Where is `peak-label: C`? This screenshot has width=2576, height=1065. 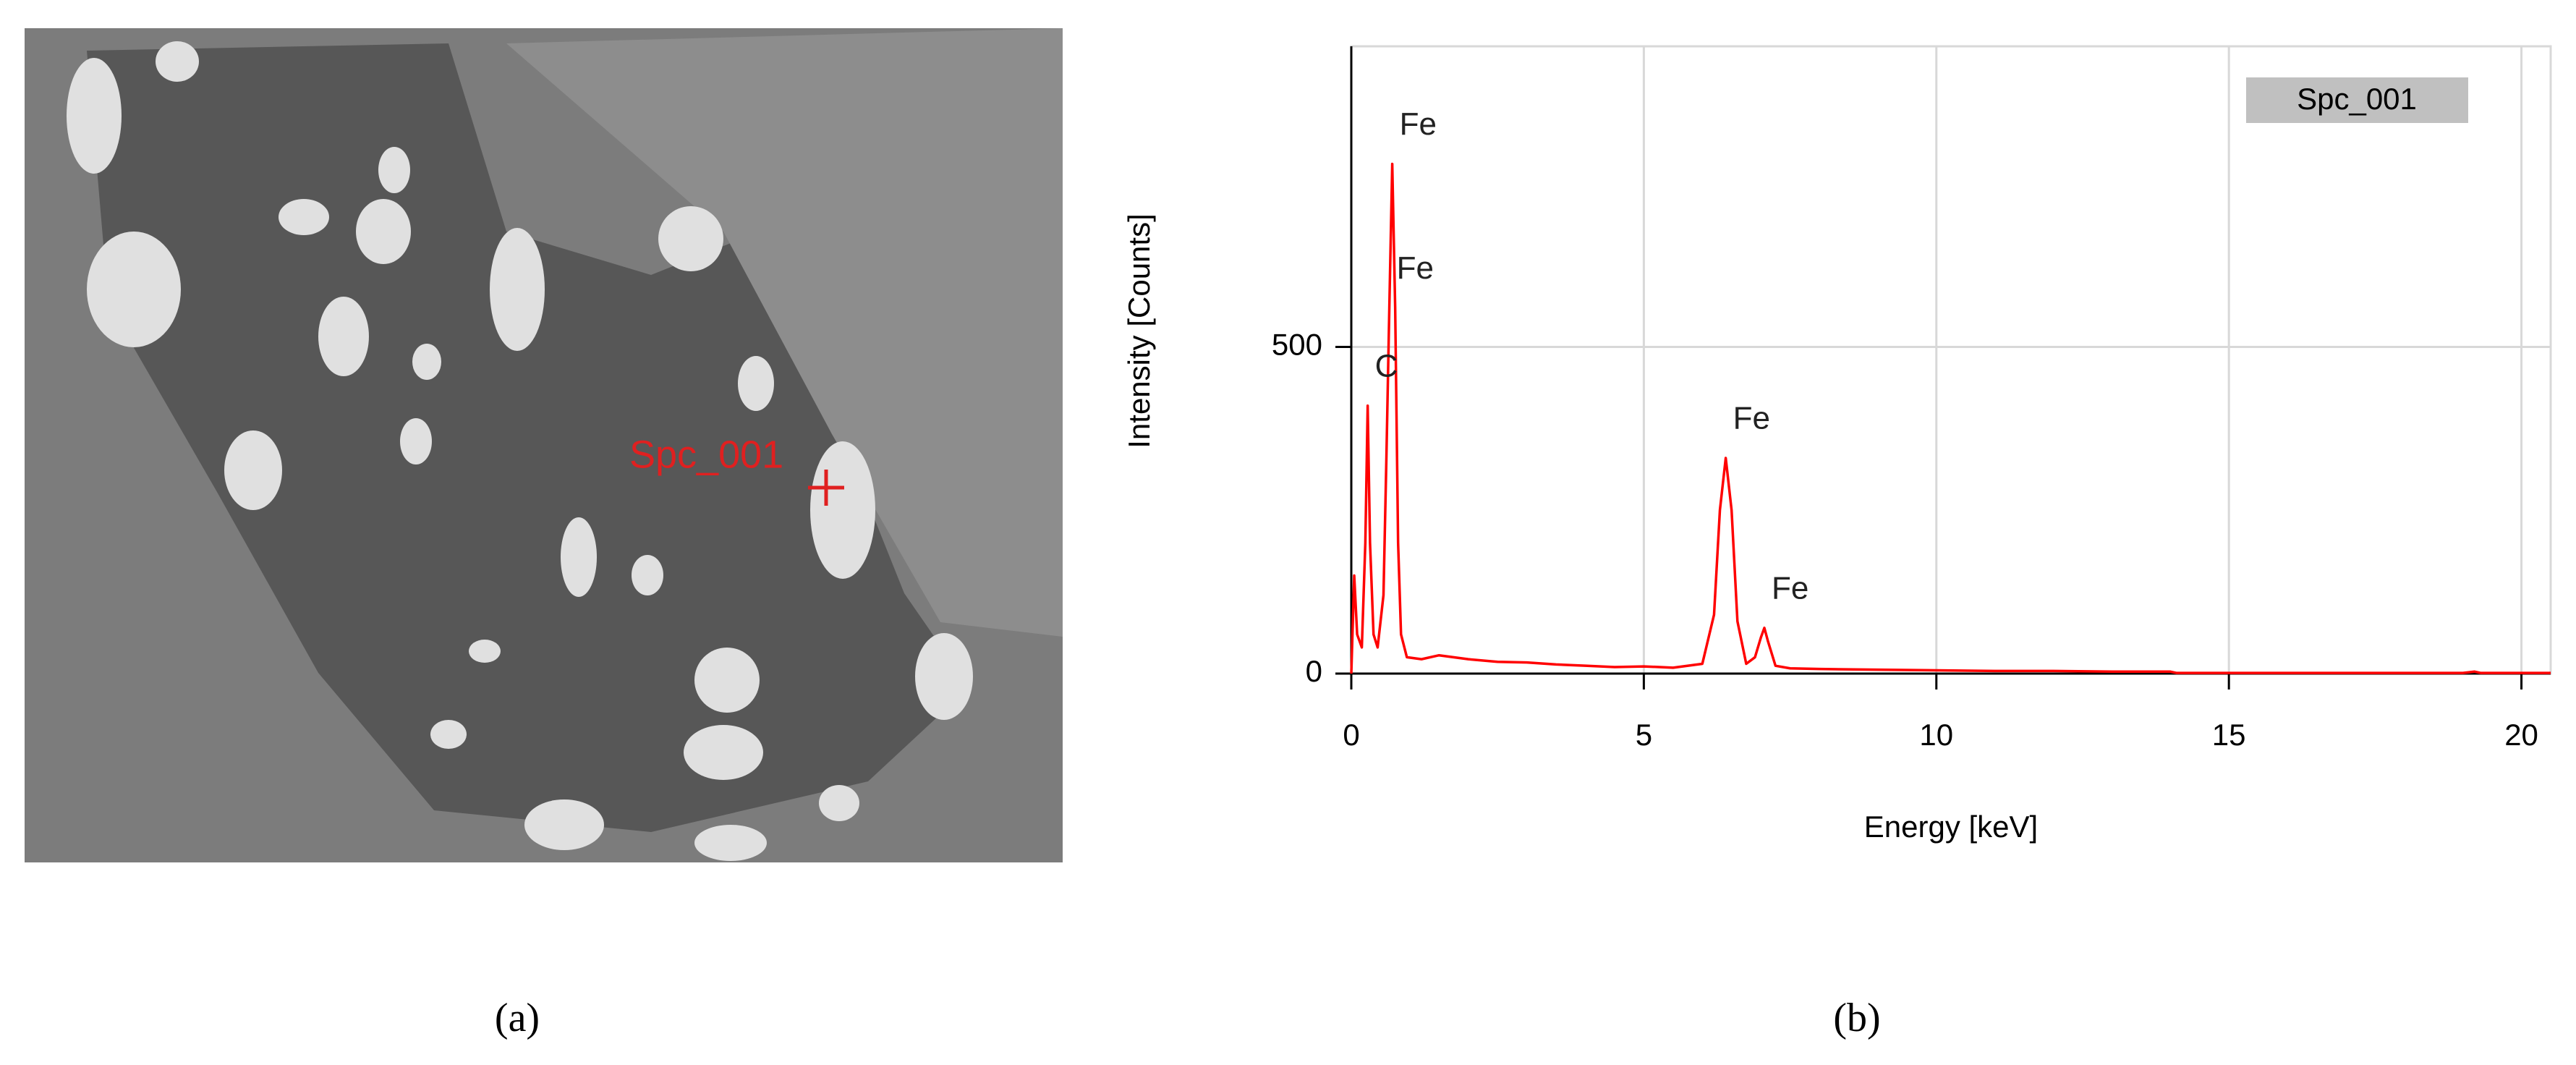 peak-label: C is located at coordinates (1386, 365).